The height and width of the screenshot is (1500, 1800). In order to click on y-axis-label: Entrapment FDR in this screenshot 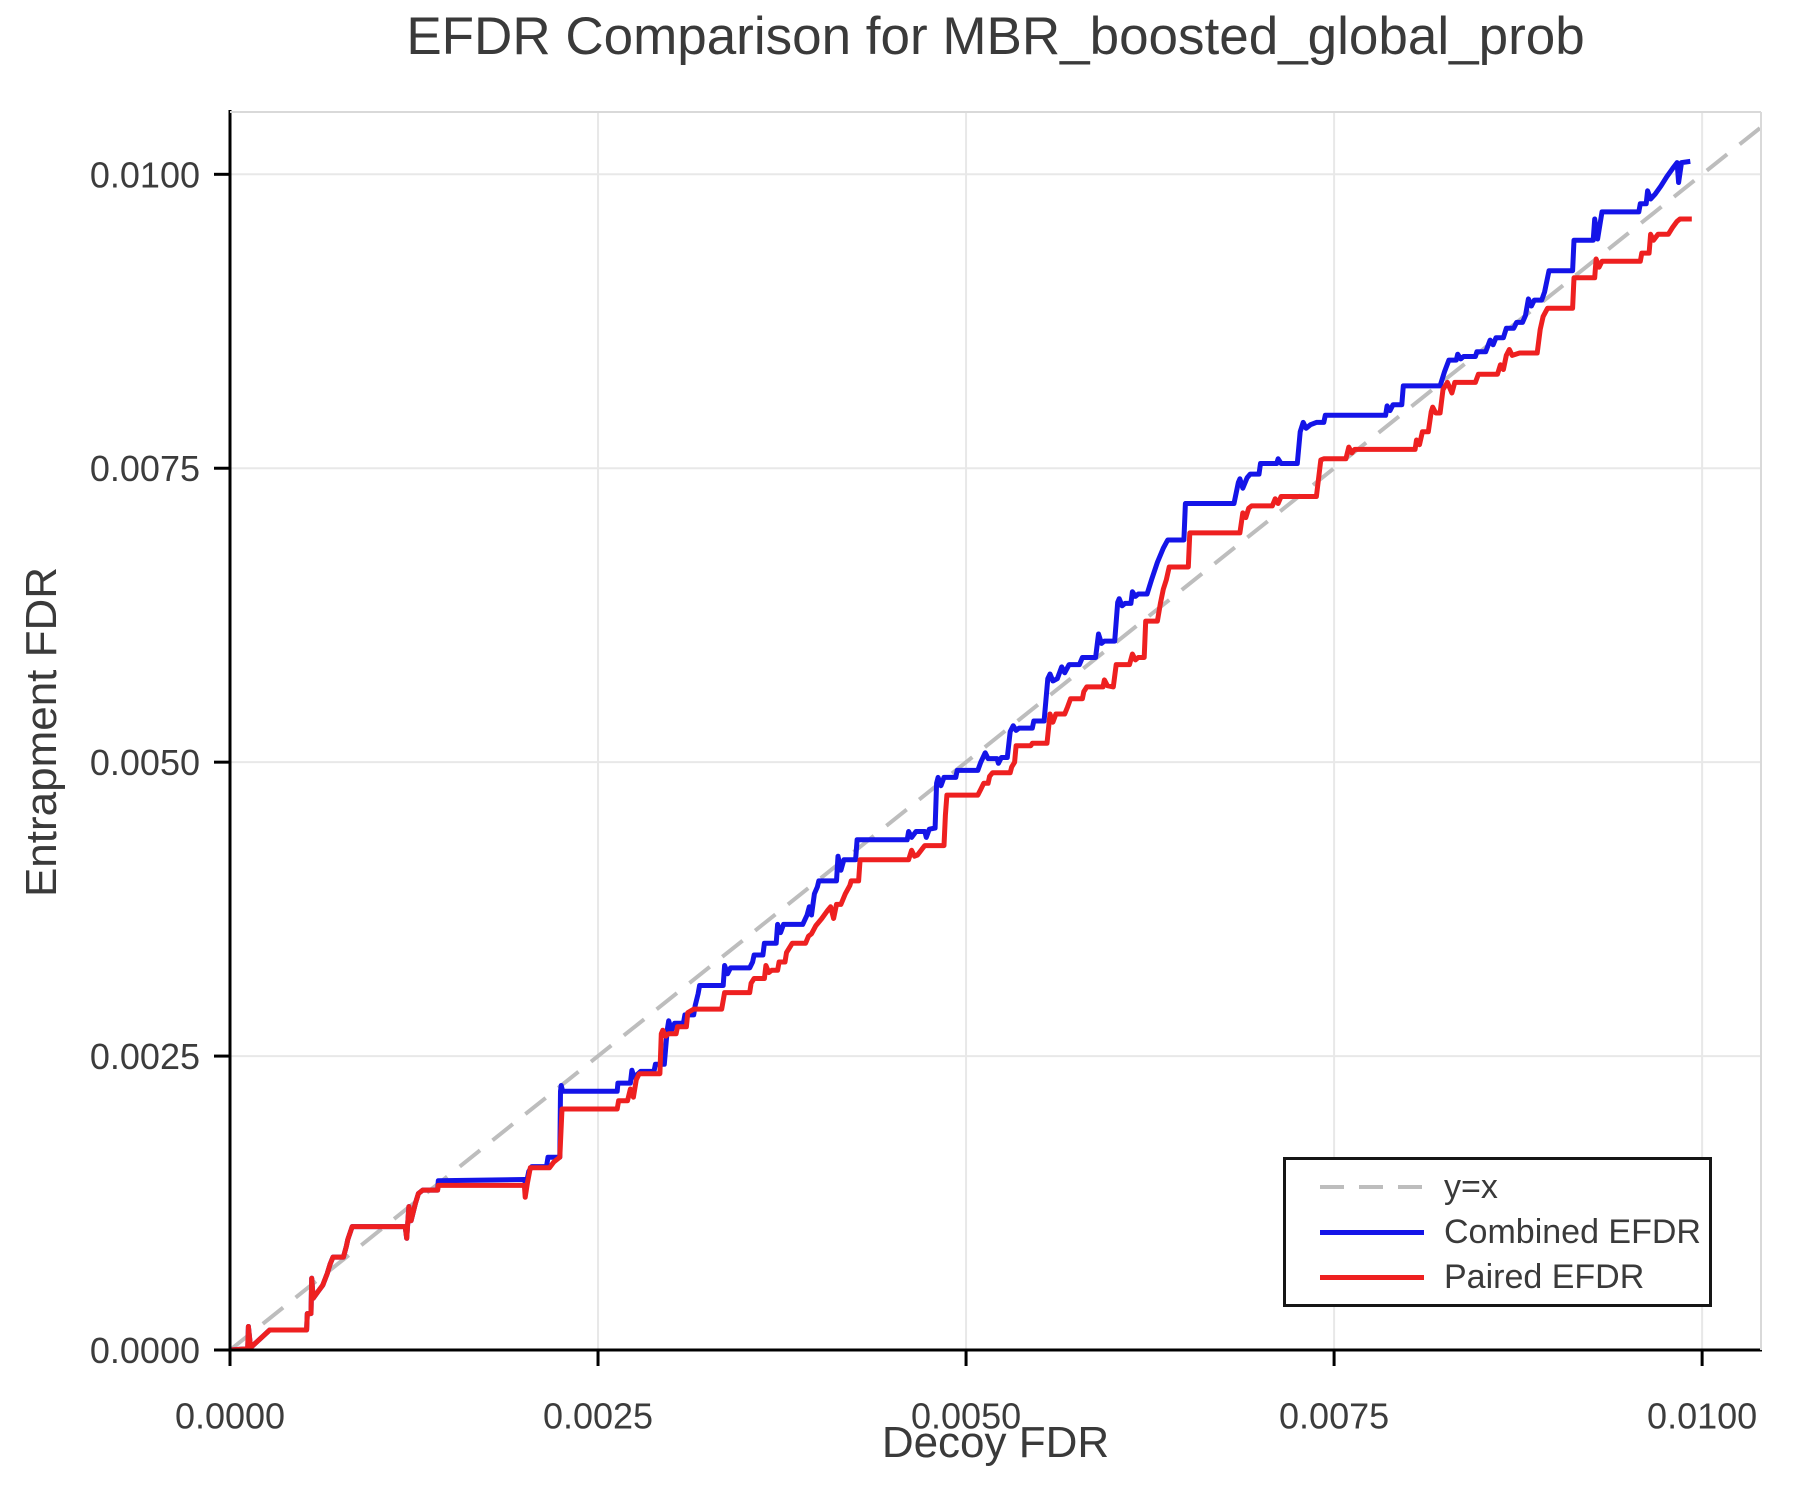, I will do `click(41, 732)`.